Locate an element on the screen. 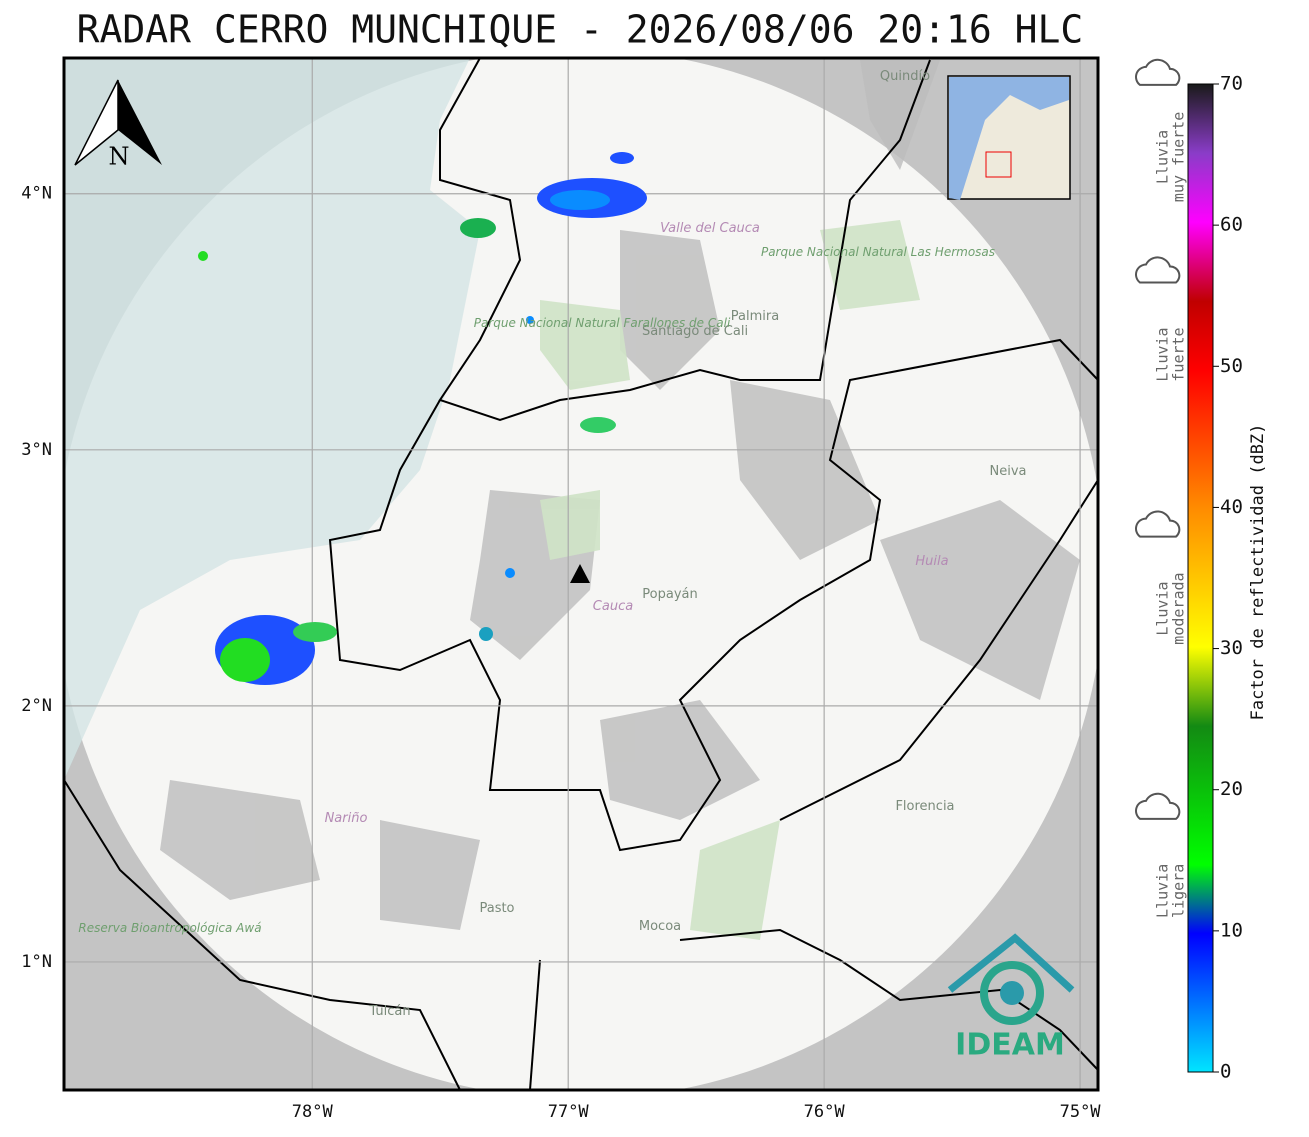 The width and height of the screenshot is (1309, 1137). place-label: Tulcán is located at coordinates (389, 1011).